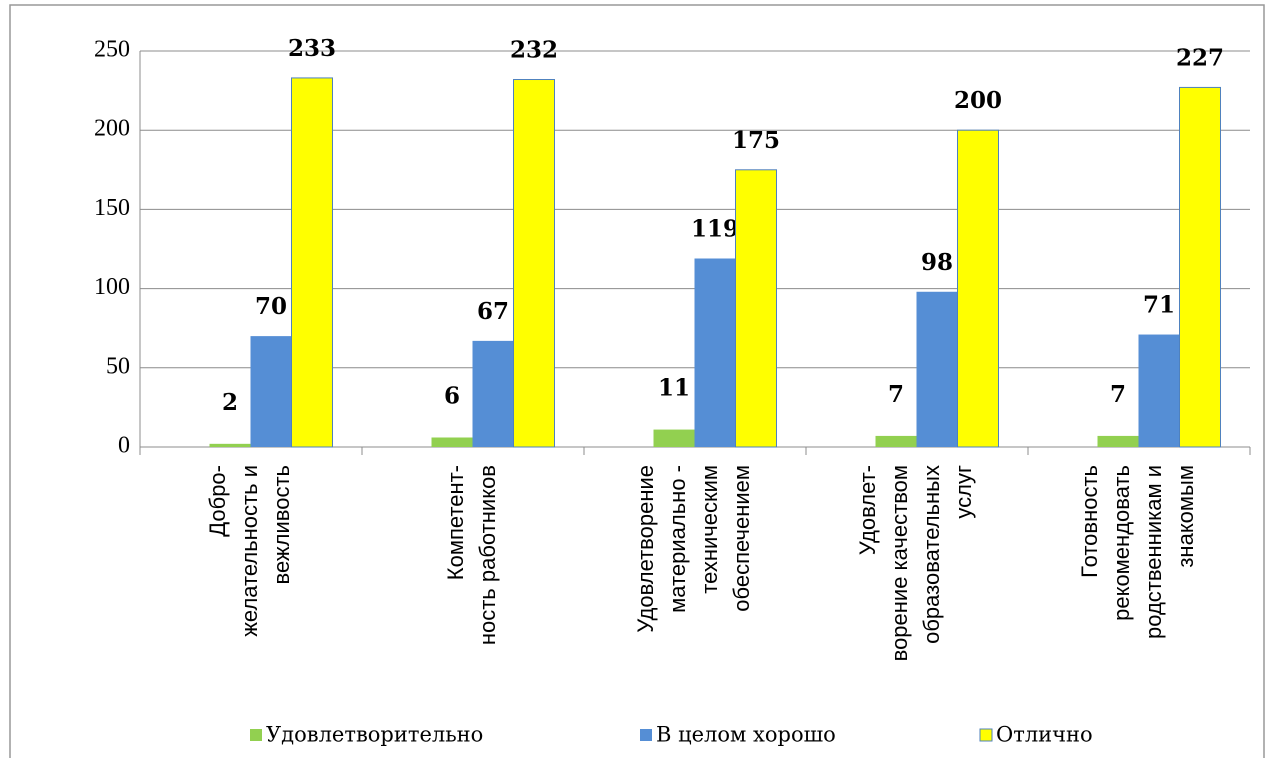 The image size is (1275, 758). I want to click on x-tick-label: Удовлетворение, so click(645, 549).